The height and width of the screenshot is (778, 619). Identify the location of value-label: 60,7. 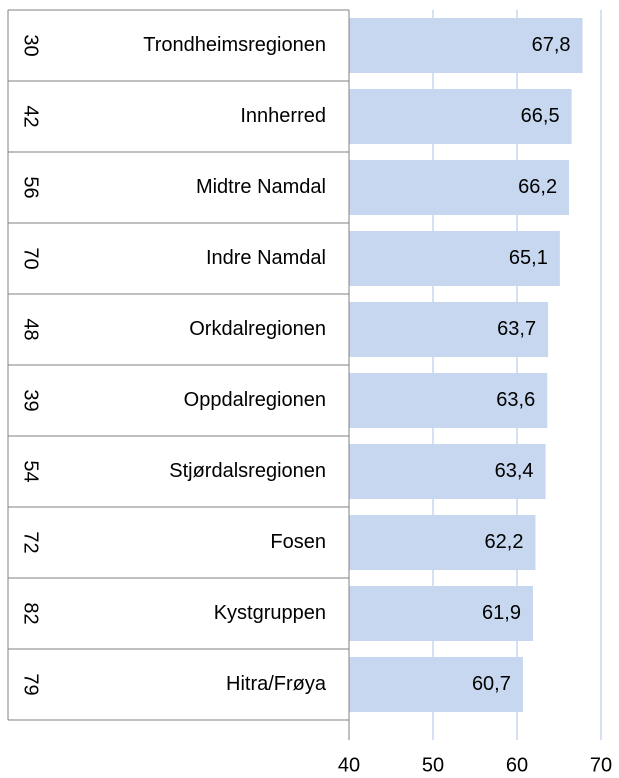
(491, 684).